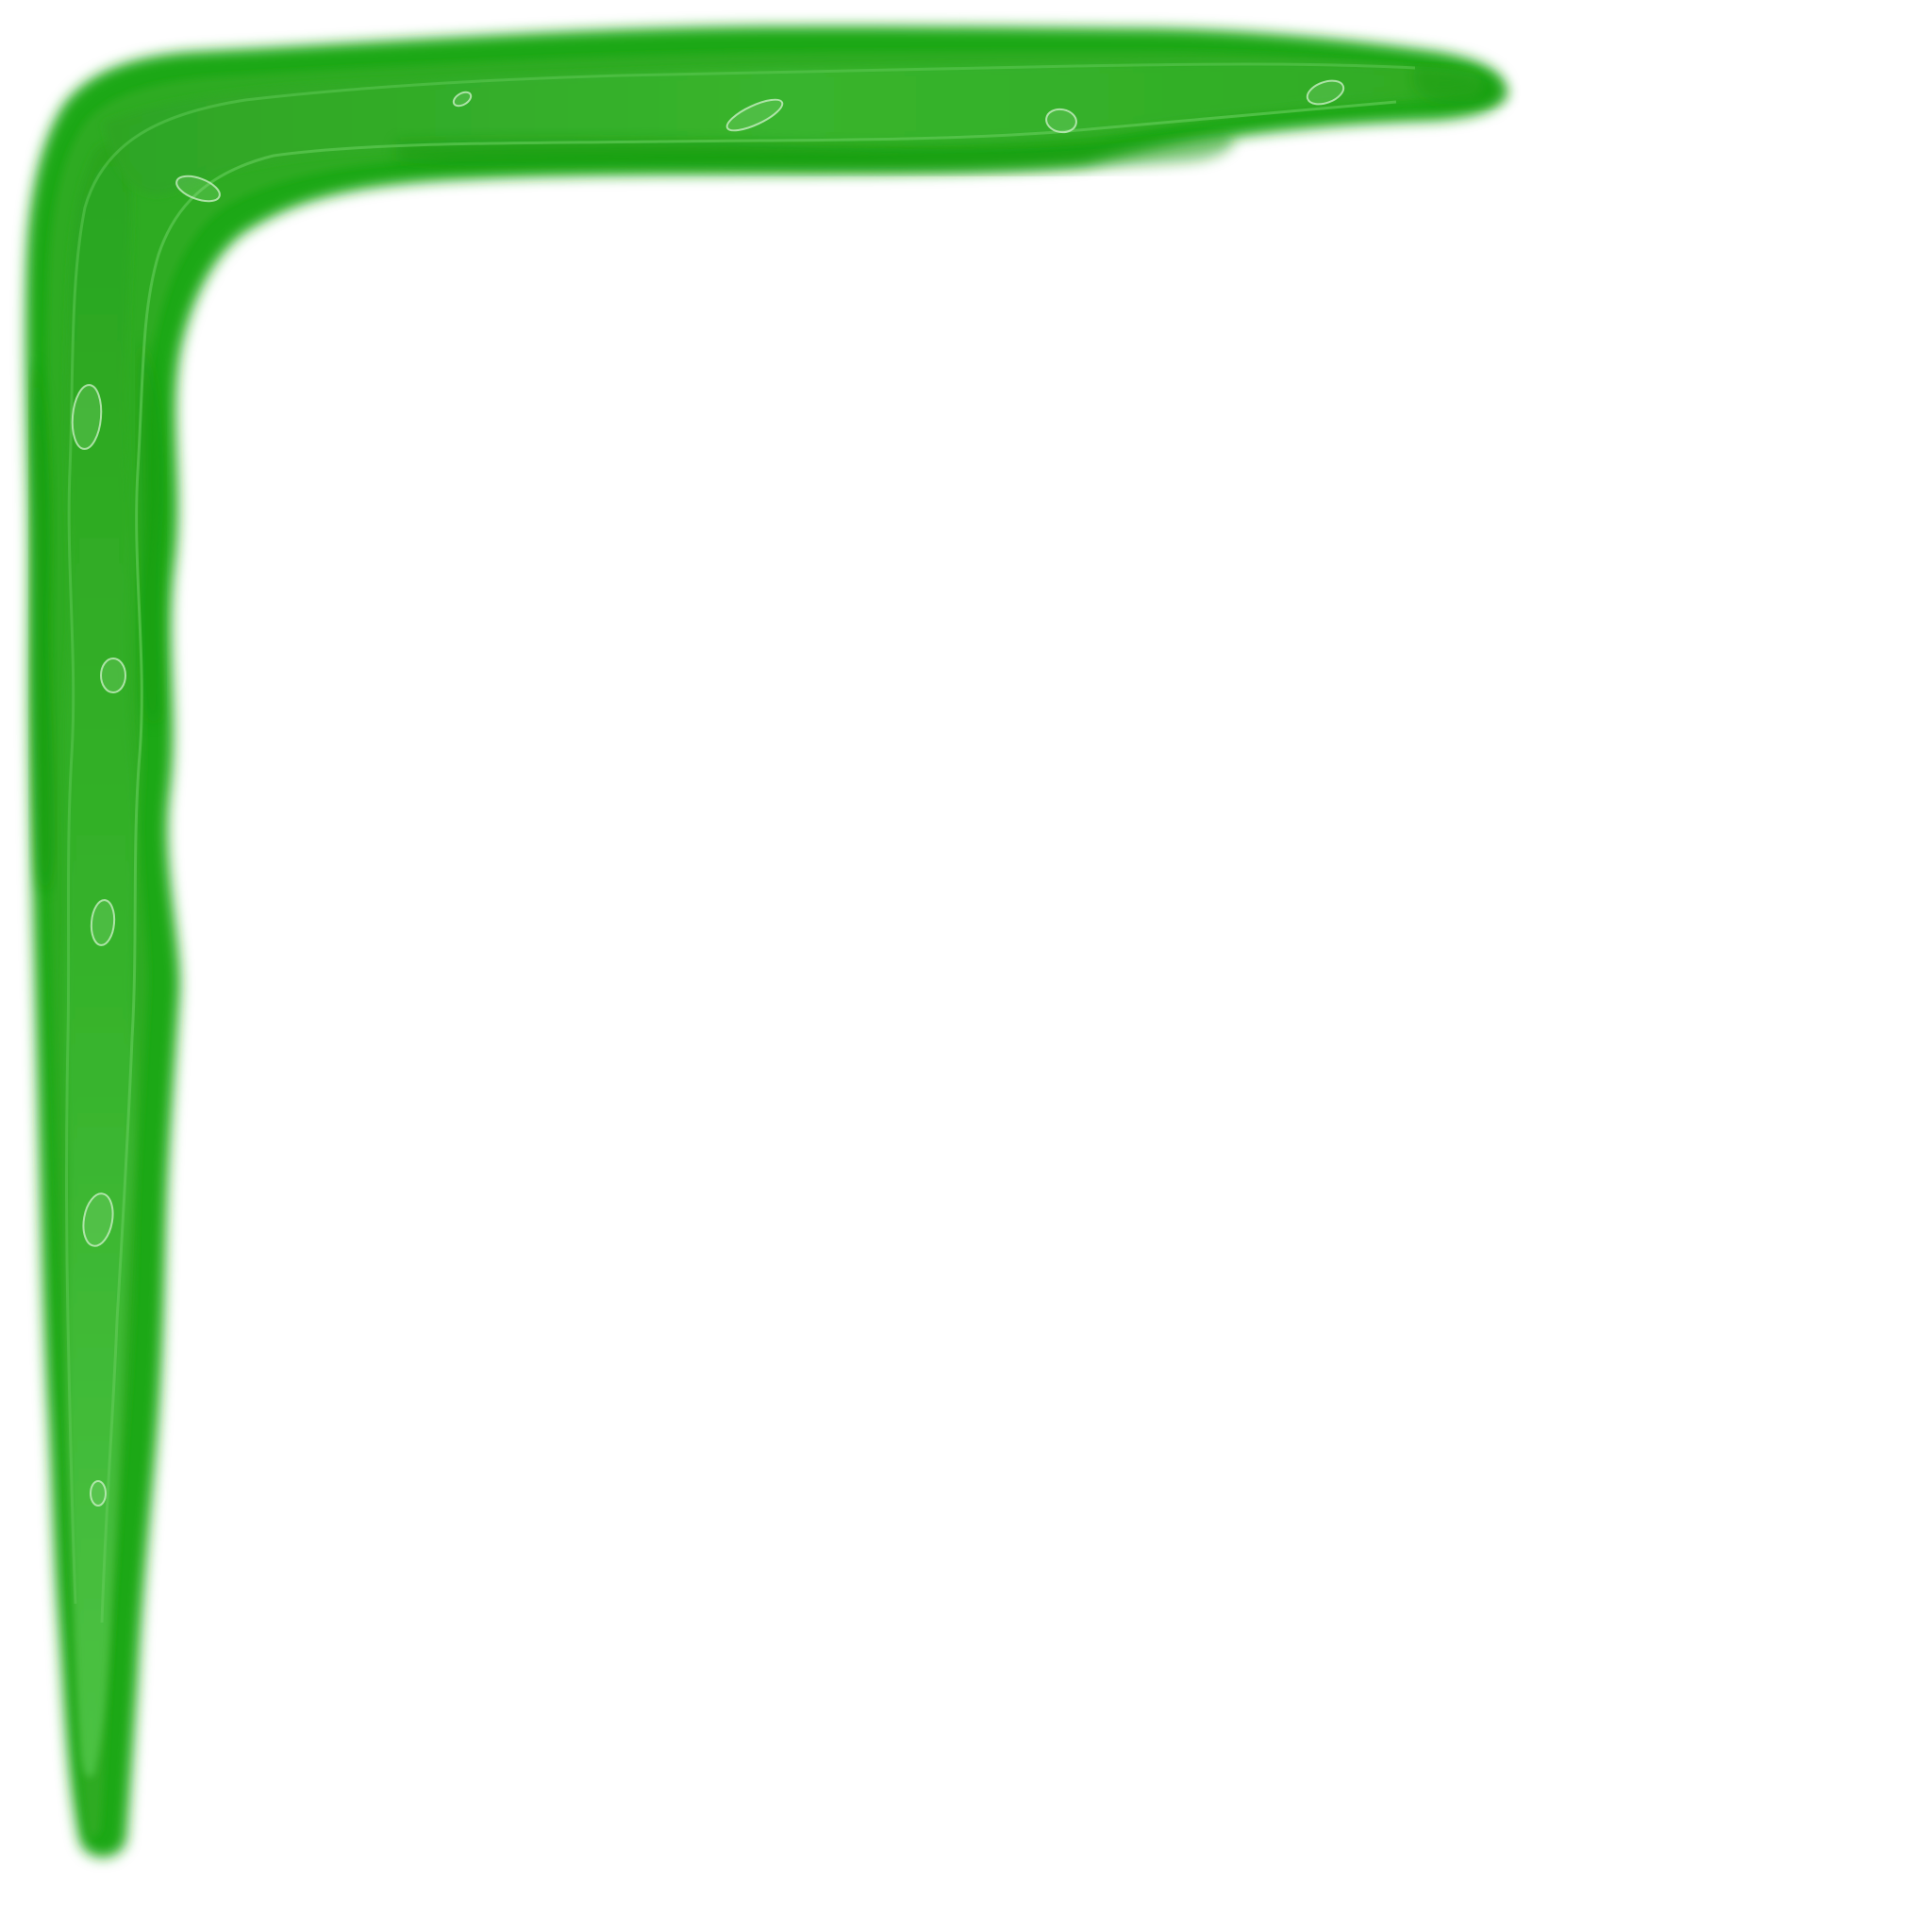  What do you see at coordinates (151, 532) in the screenshot?
I see `border-shade-inner` at bounding box center [151, 532].